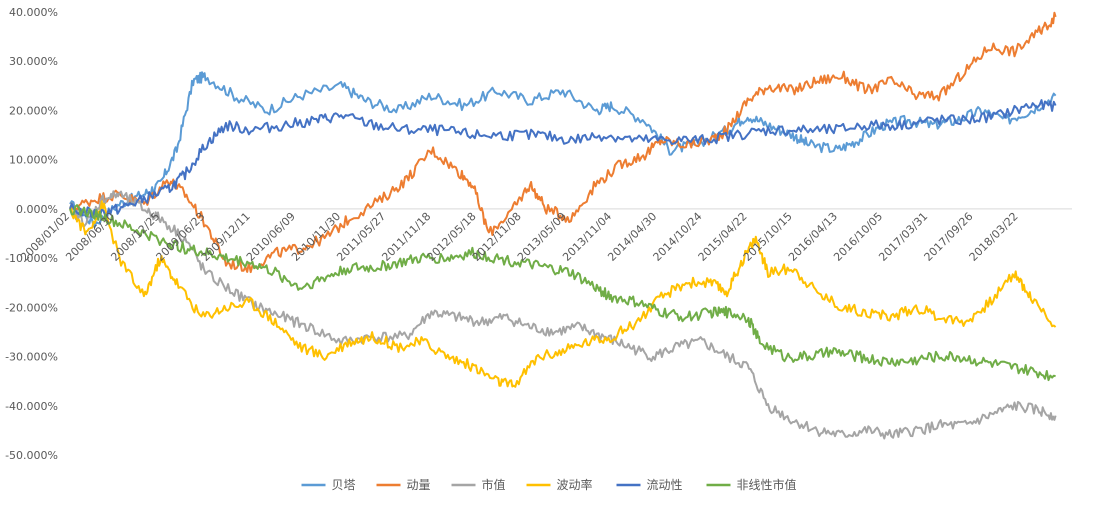 The width and height of the screenshot is (1098, 505). What do you see at coordinates (344, 485) in the screenshot?
I see `legend-label: 贝塔` at bounding box center [344, 485].